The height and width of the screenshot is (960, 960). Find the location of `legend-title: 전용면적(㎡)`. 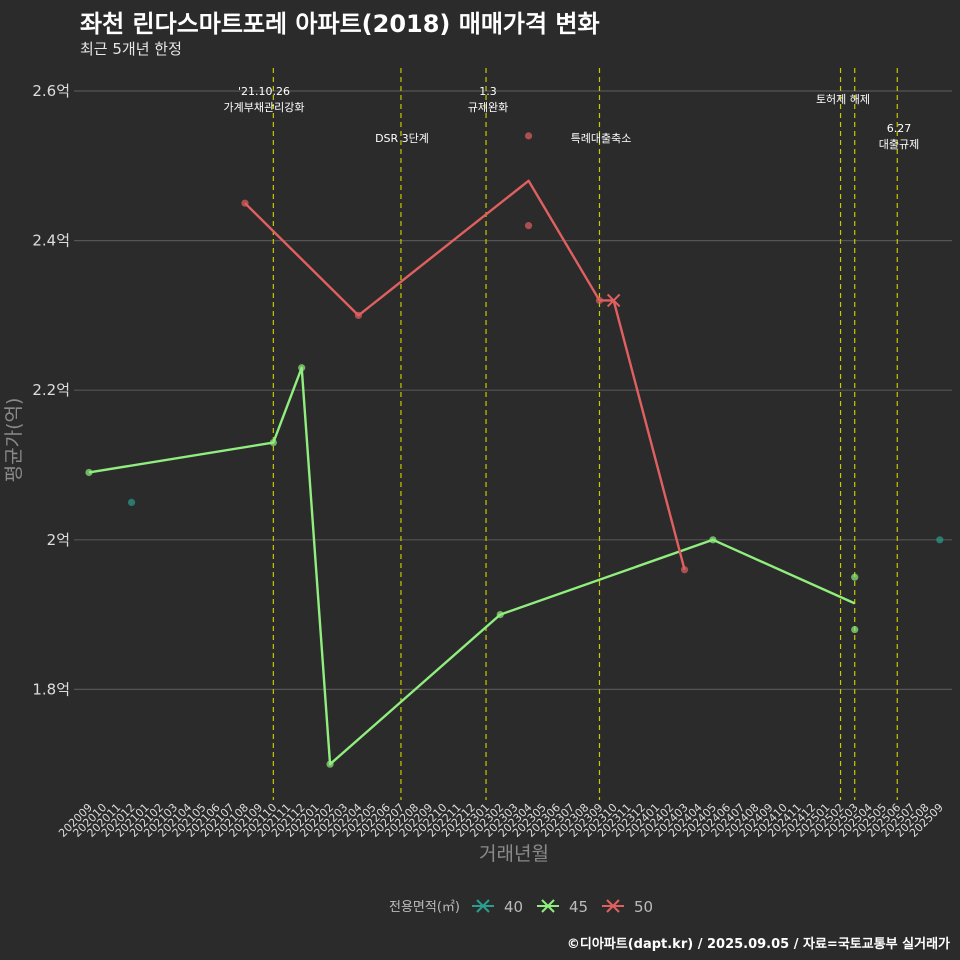

legend-title: 전용면적(㎡) is located at coordinates (424, 907).